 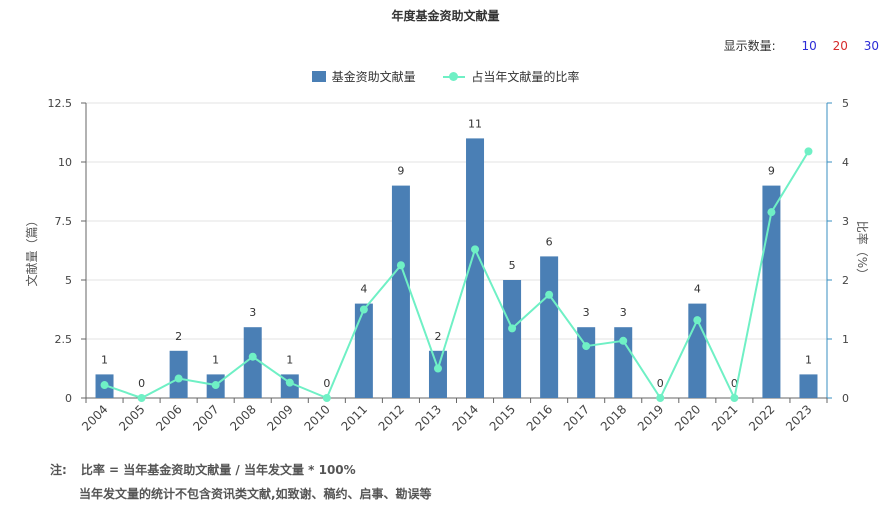 What do you see at coordinates (525, 77) in the screenshot?
I see `legend-line-label: 占当年文献量的比率` at bounding box center [525, 77].